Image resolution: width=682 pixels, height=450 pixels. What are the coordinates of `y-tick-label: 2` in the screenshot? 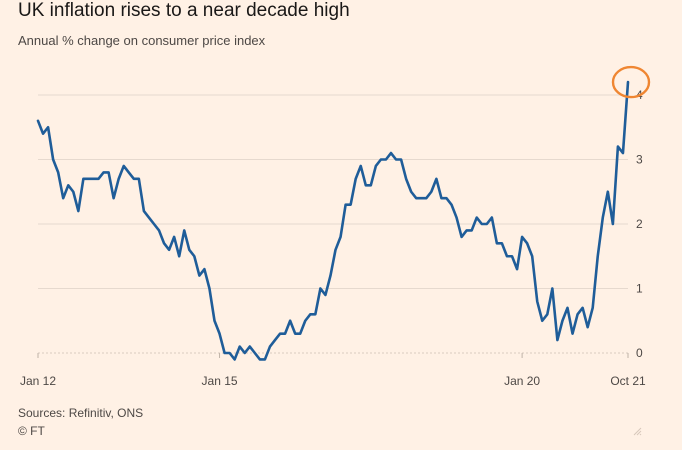 It's located at (639, 224).